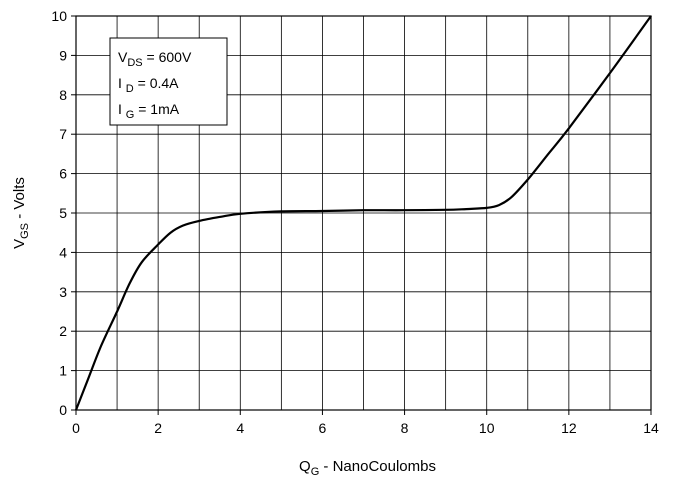 This screenshot has height=479, width=678. I want to click on condition-subscript: D, so click(130, 89).